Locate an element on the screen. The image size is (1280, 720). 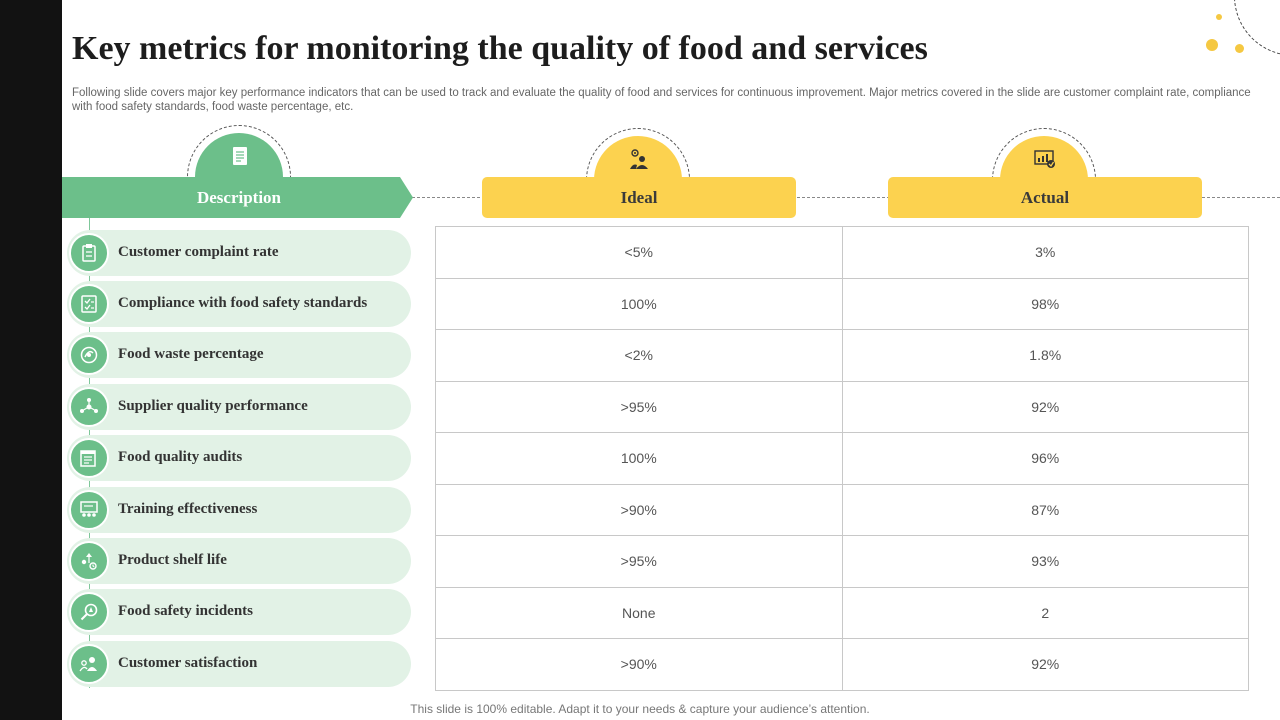
metric-label: Supplier quality performance is located at coordinates (213, 406).